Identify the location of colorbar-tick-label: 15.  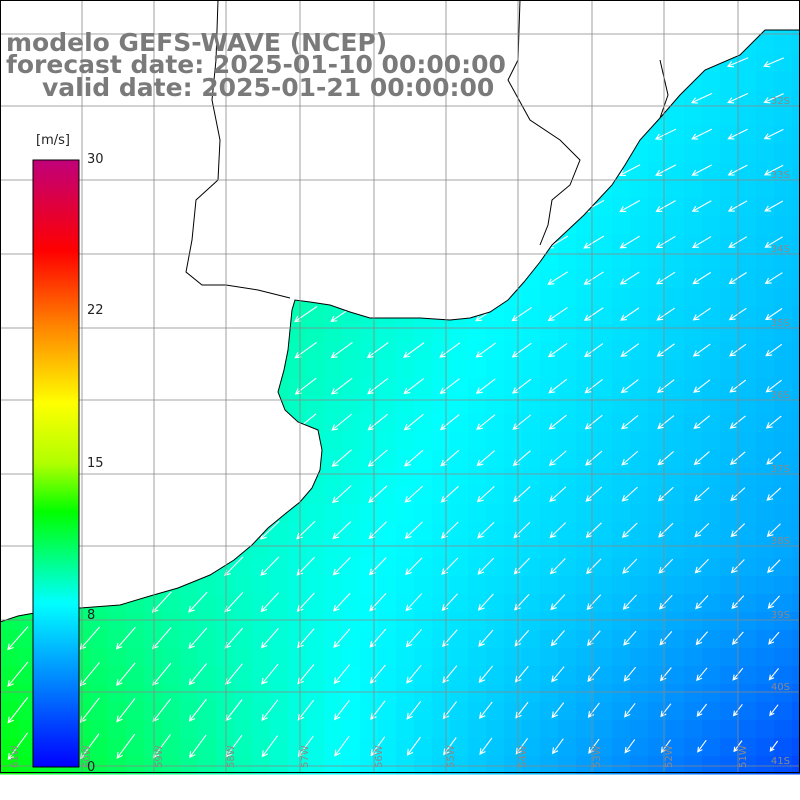
(95, 463).